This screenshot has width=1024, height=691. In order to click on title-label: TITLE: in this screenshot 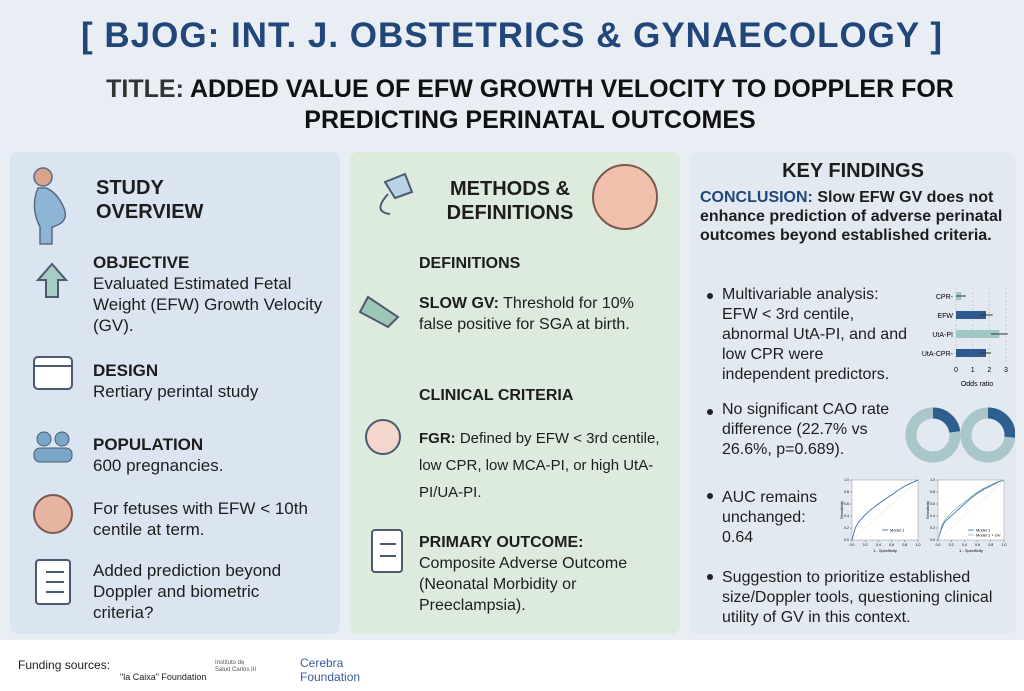, I will do `click(145, 89)`.